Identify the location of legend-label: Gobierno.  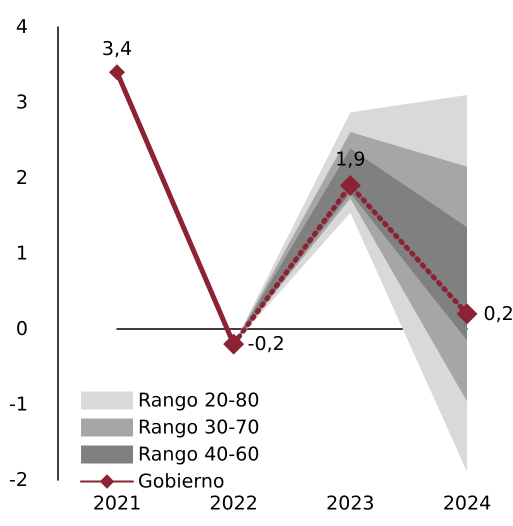
(181, 481).